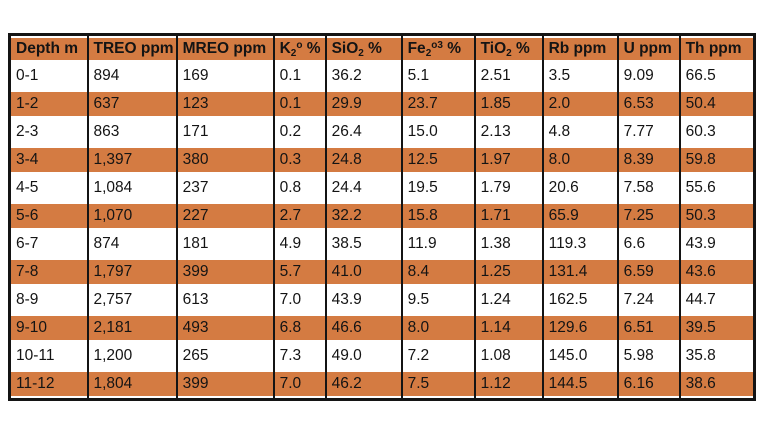 The height and width of the screenshot is (432, 768). What do you see at coordinates (580, 48) in the screenshot?
I see `column-header: Rb ppm` at bounding box center [580, 48].